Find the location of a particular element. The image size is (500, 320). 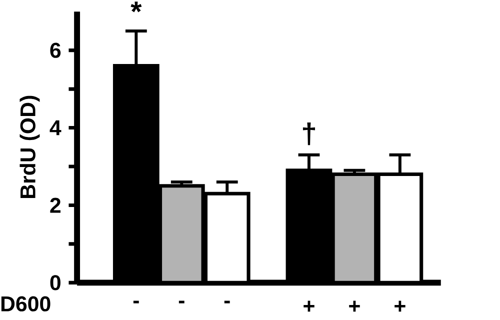

y-axis-title: BrdU (OD) is located at coordinates (30, 147).